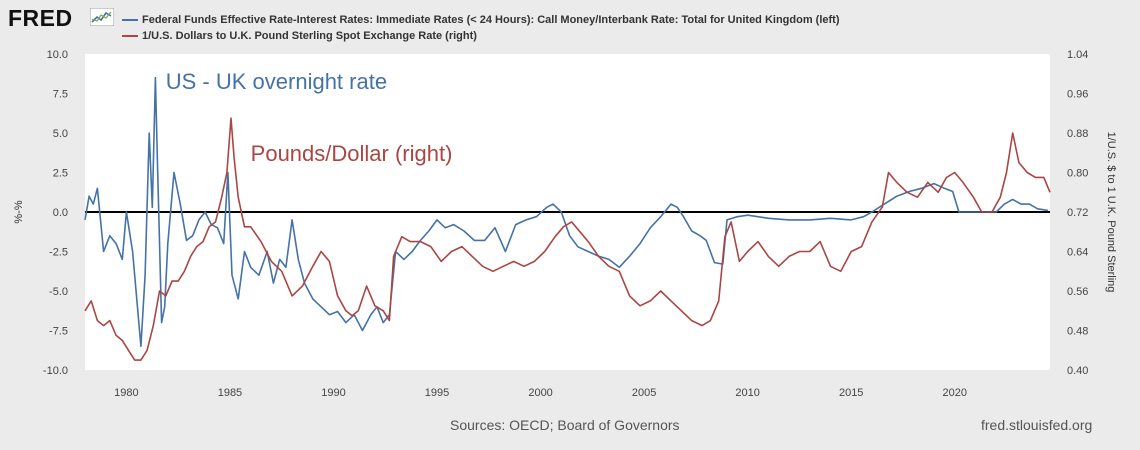 Image resolution: width=1140 pixels, height=450 pixels. Describe the element at coordinates (60, 213) in the screenshot. I see `left-axis-tick-label: 0.0` at that location.